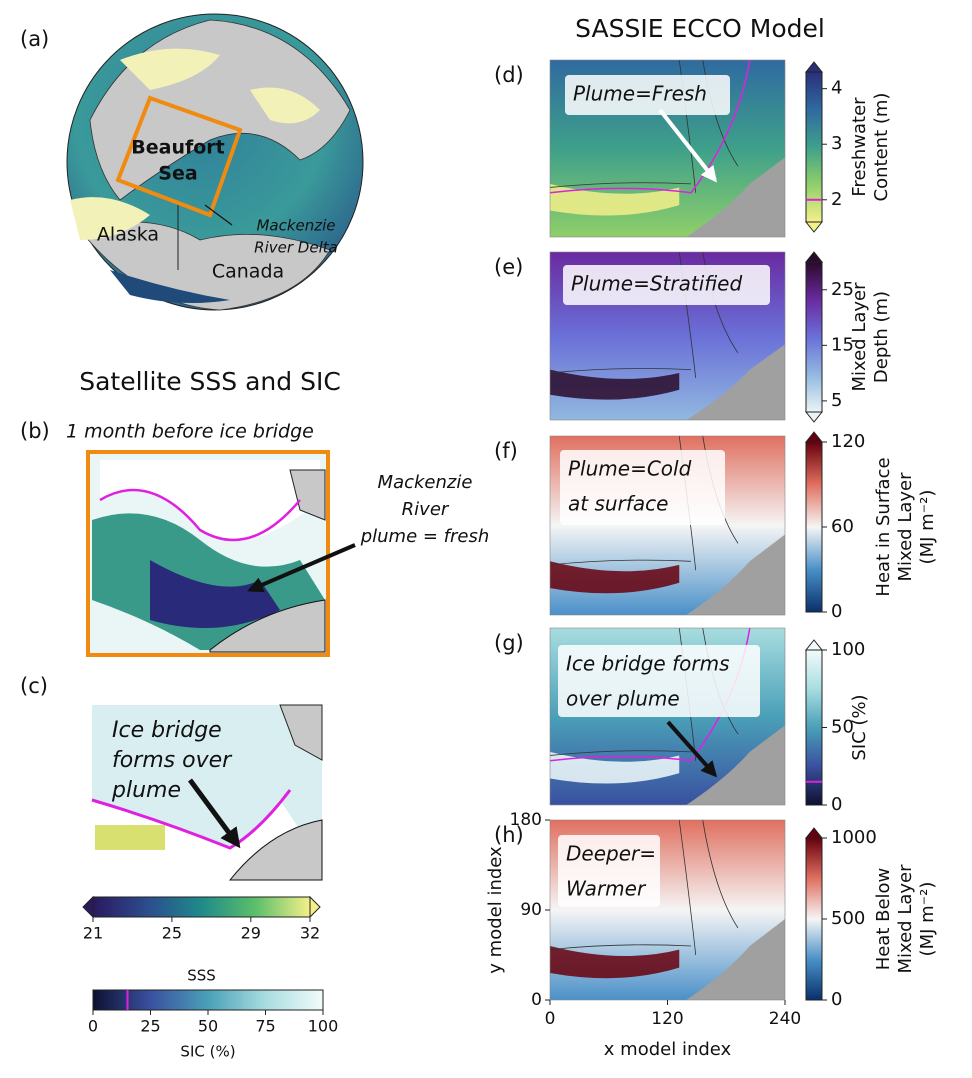 The height and width of the screenshot is (1078, 972). I want to click on colorbar: 0 25 50 75 100 SIC (%), so click(213, 1025).